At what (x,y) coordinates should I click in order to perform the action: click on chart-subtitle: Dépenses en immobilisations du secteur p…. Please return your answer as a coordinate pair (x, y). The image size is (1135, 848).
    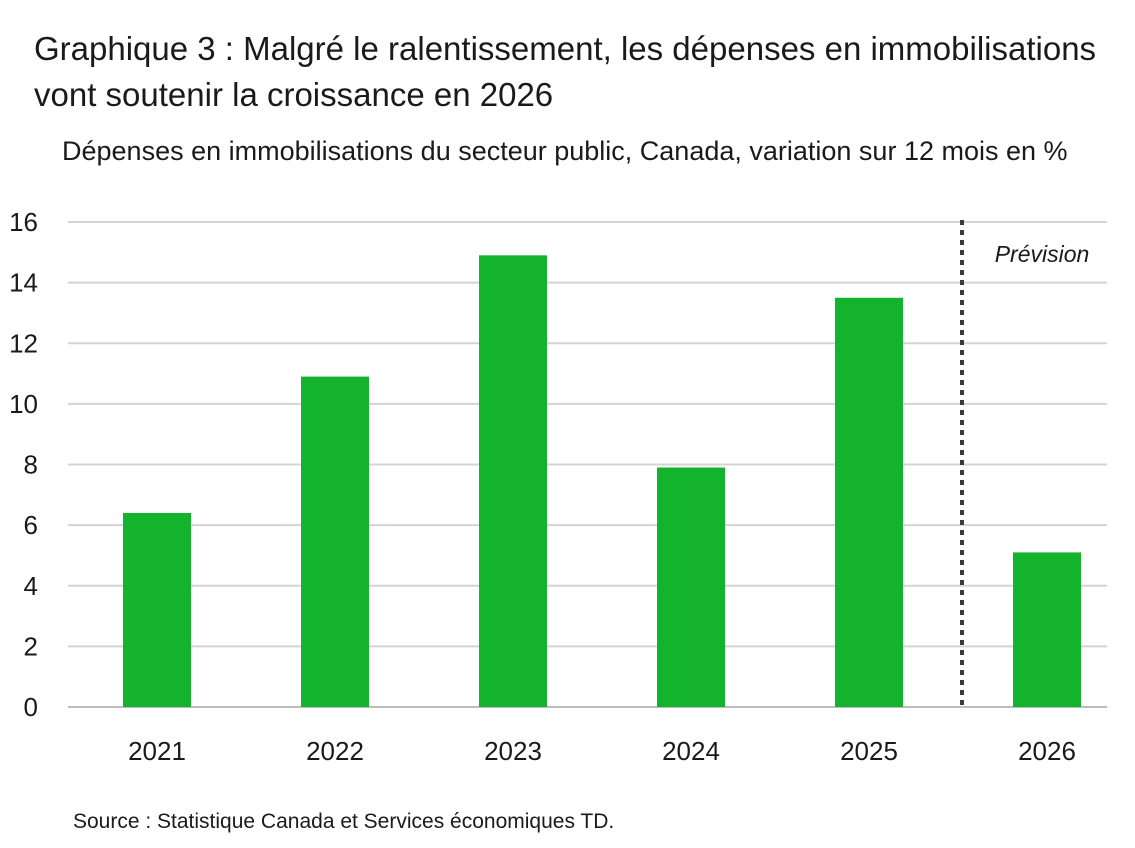
    Looking at the image, I should click on (565, 151).